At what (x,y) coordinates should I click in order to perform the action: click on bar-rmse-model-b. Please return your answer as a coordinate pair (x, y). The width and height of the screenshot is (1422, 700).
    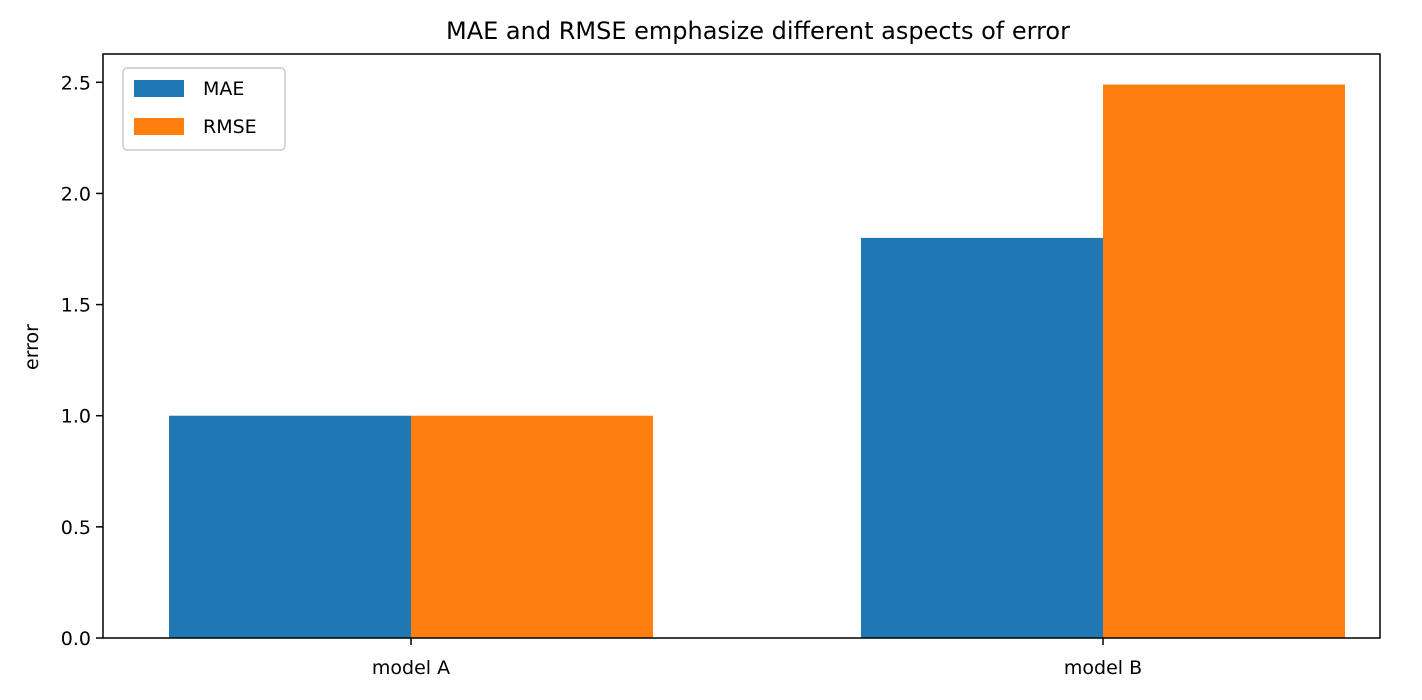
    Looking at the image, I should click on (1224, 361).